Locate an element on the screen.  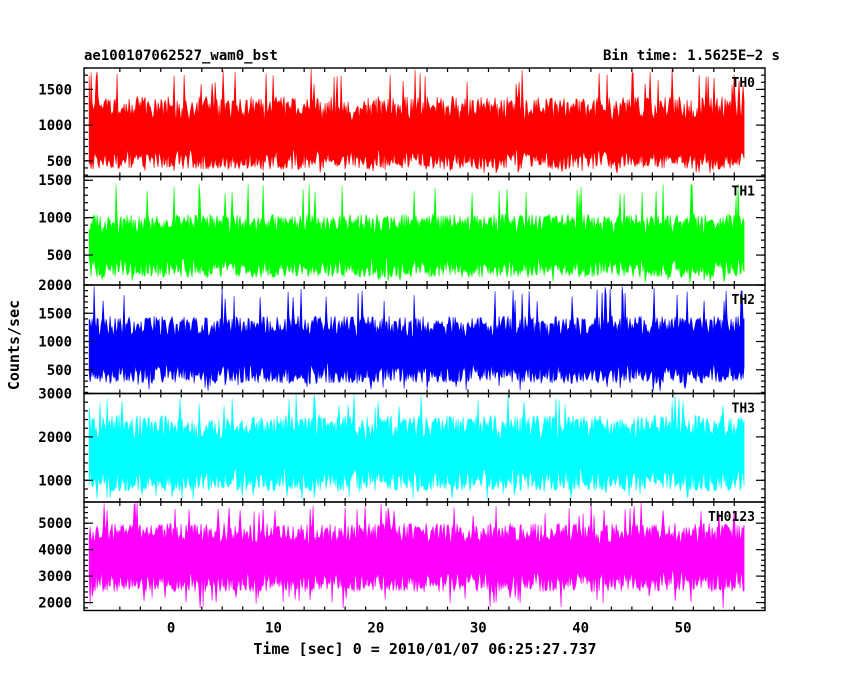
x-tick-label: 10 is located at coordinates (273, 629).